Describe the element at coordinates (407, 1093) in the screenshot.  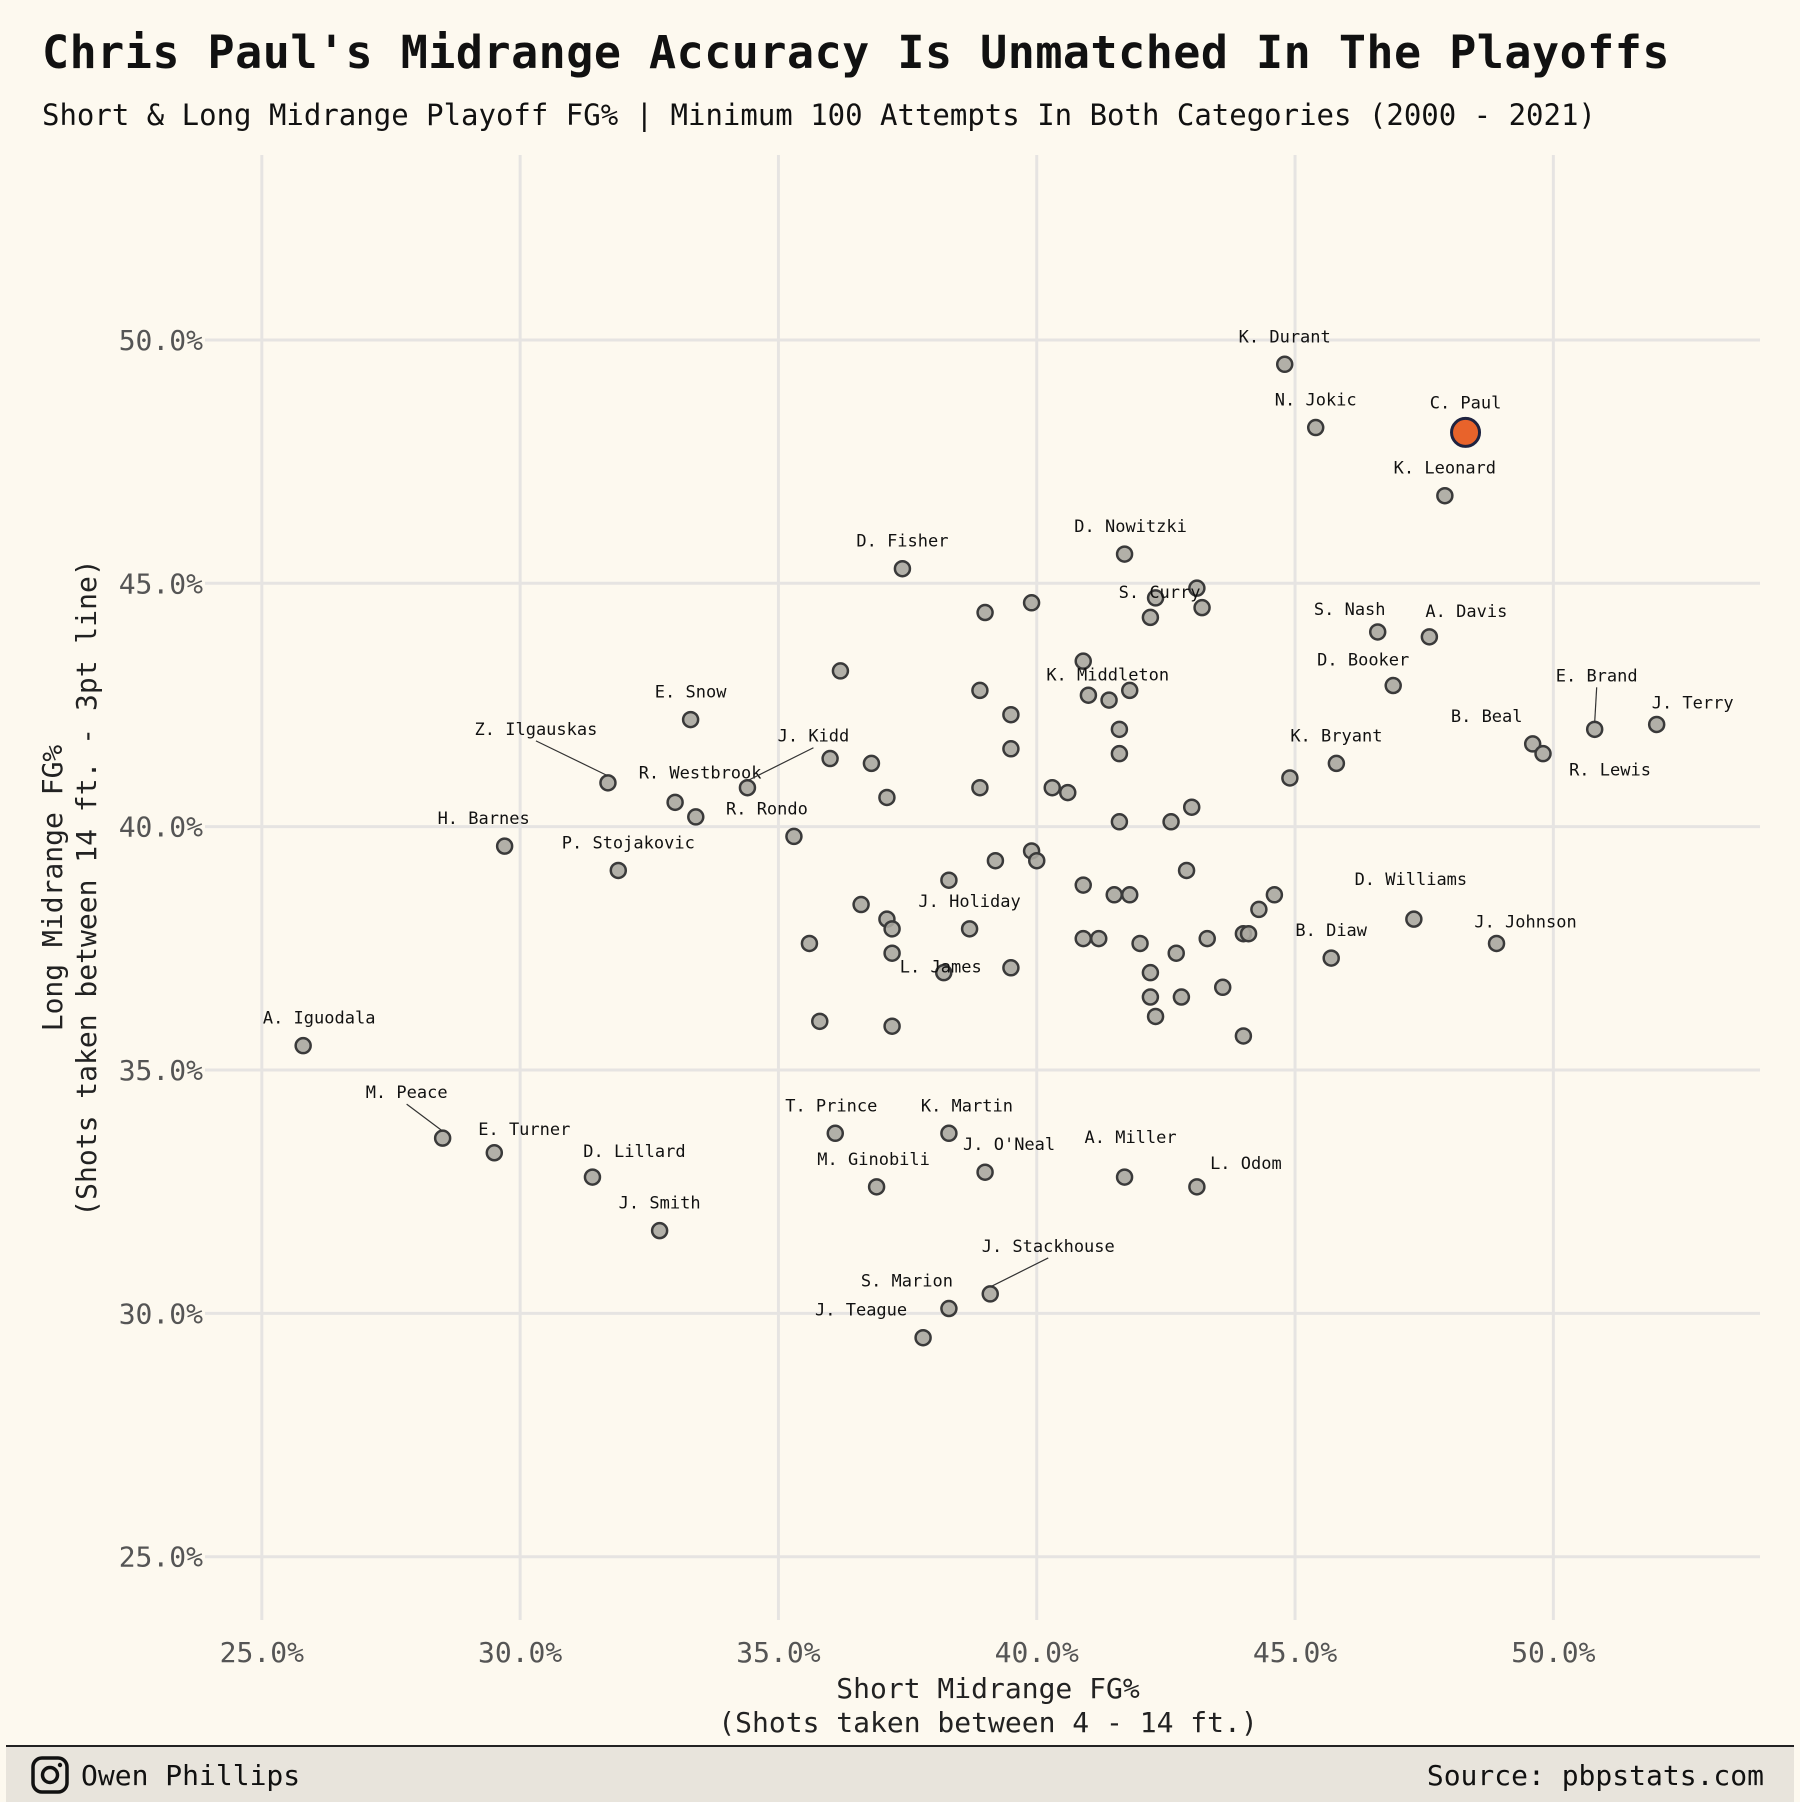
I see `point-label: M. Peace` at that location.